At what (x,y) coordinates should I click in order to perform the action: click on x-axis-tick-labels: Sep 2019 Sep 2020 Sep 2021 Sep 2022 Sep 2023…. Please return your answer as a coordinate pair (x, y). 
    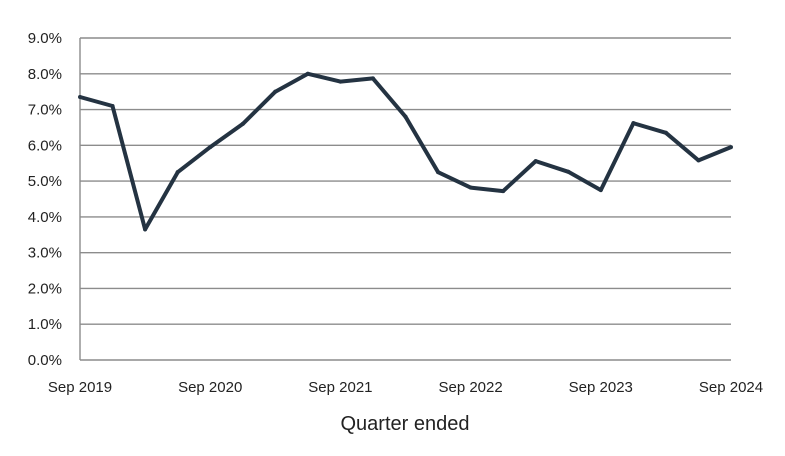
    Looking at the image, I should click on (405, 387).